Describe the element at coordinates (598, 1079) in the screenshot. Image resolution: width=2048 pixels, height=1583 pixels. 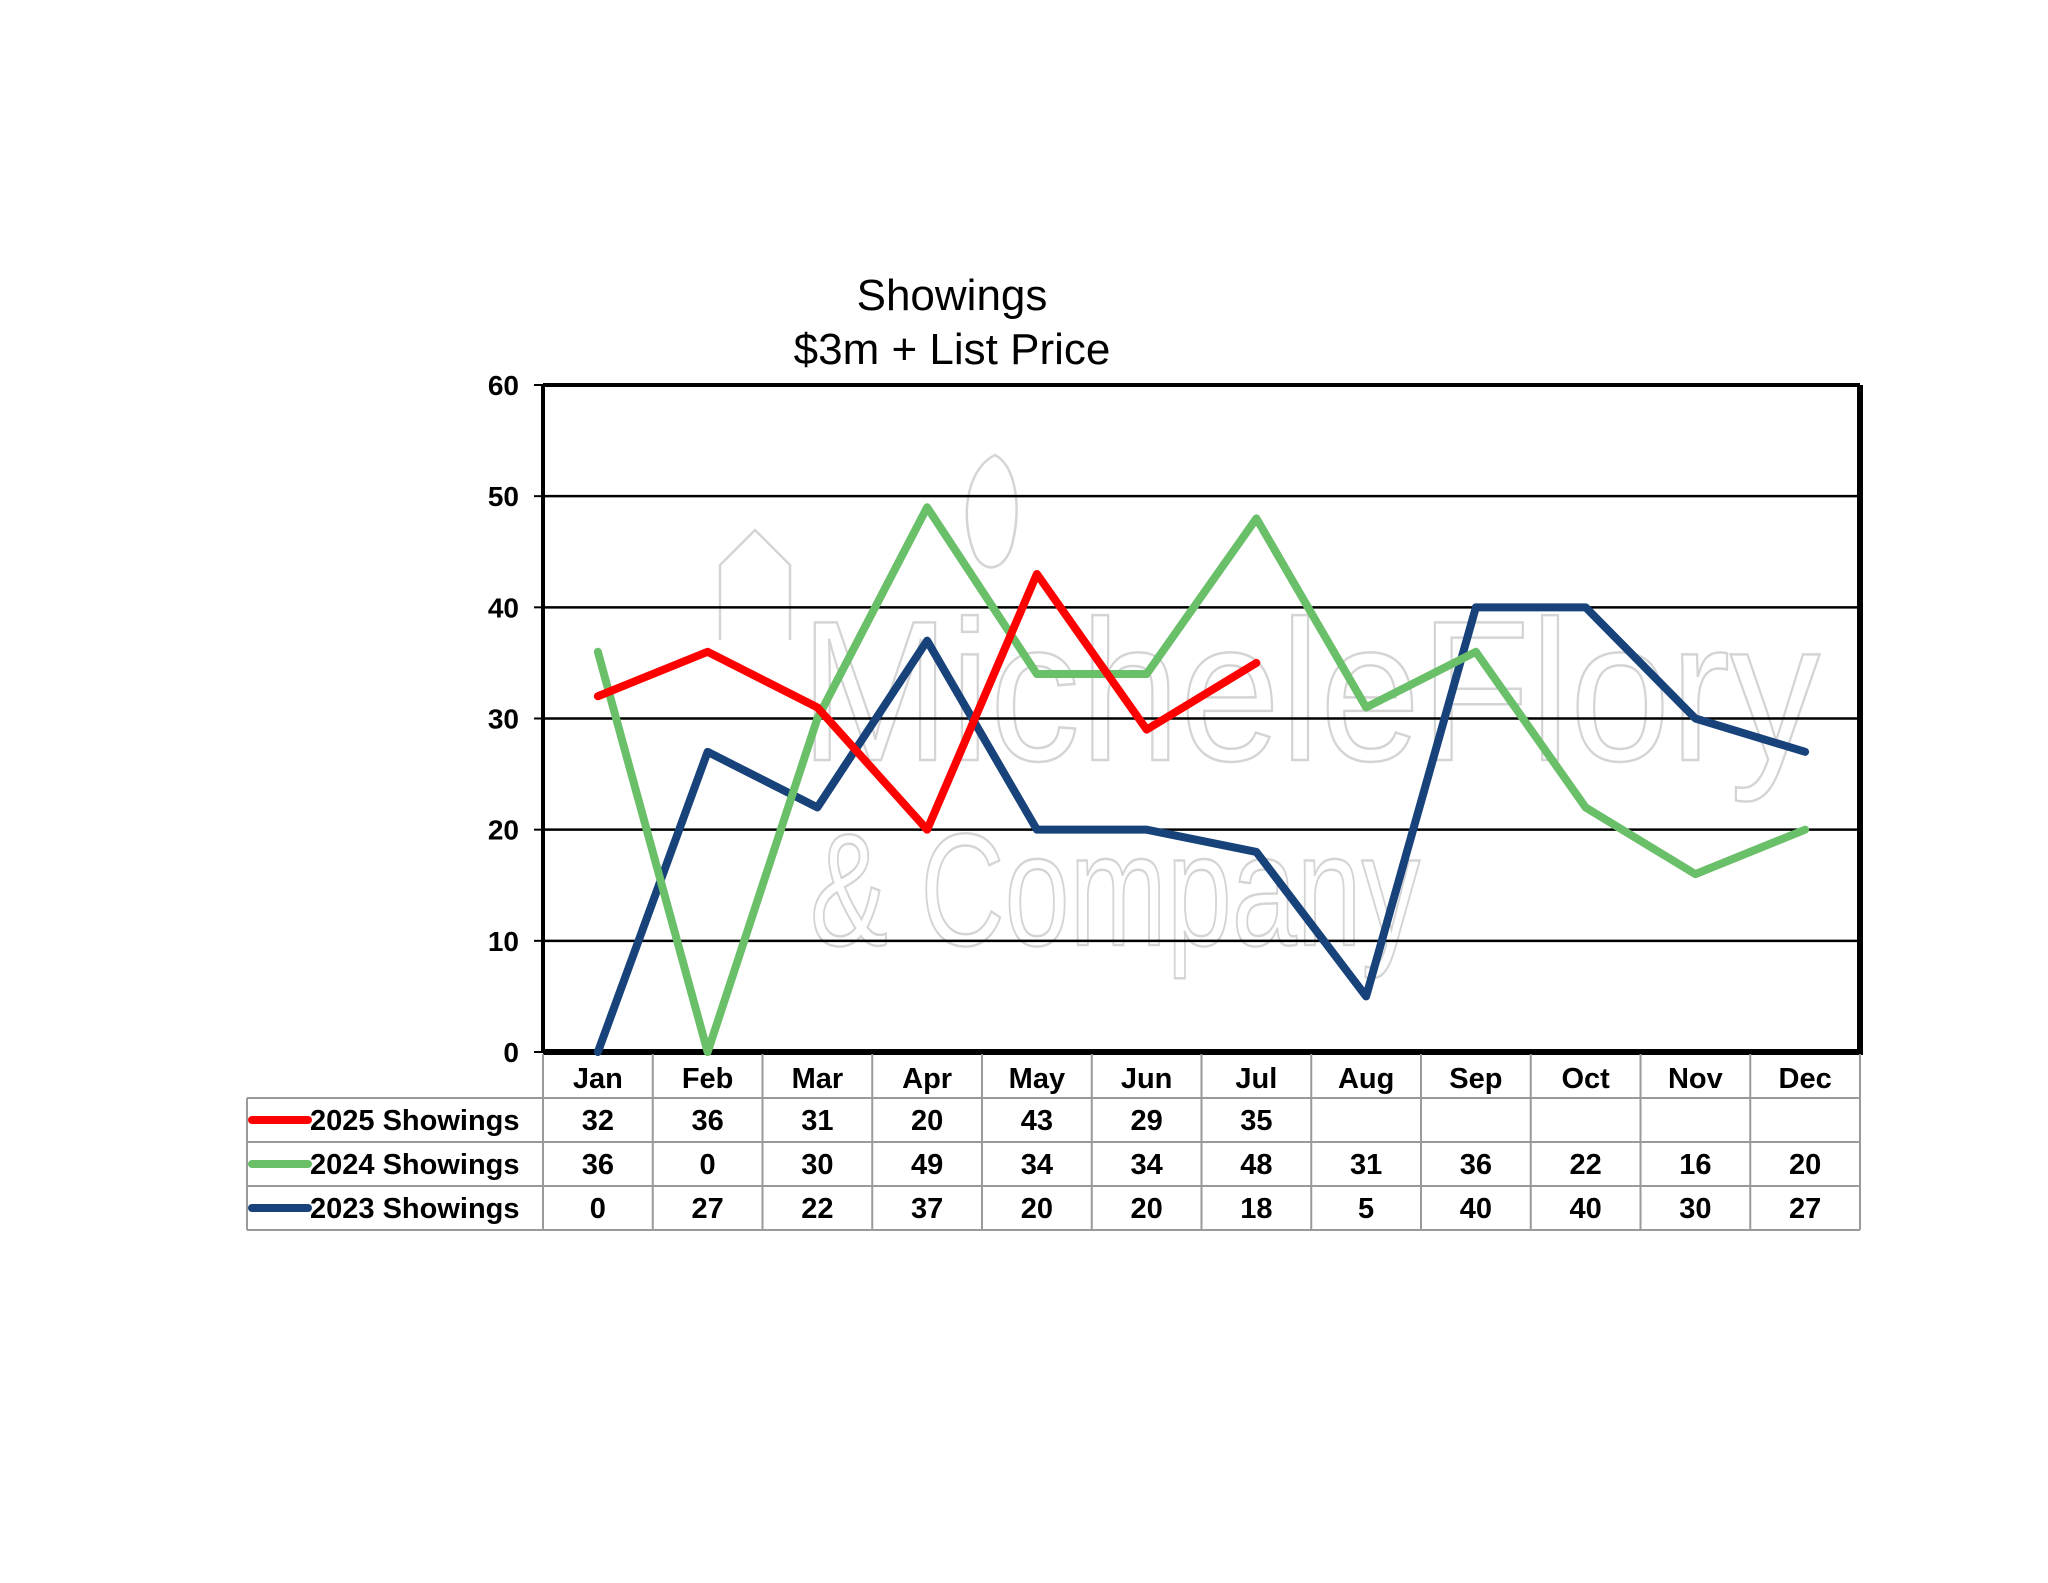
I see `x-tick-label: Jan` at that location.